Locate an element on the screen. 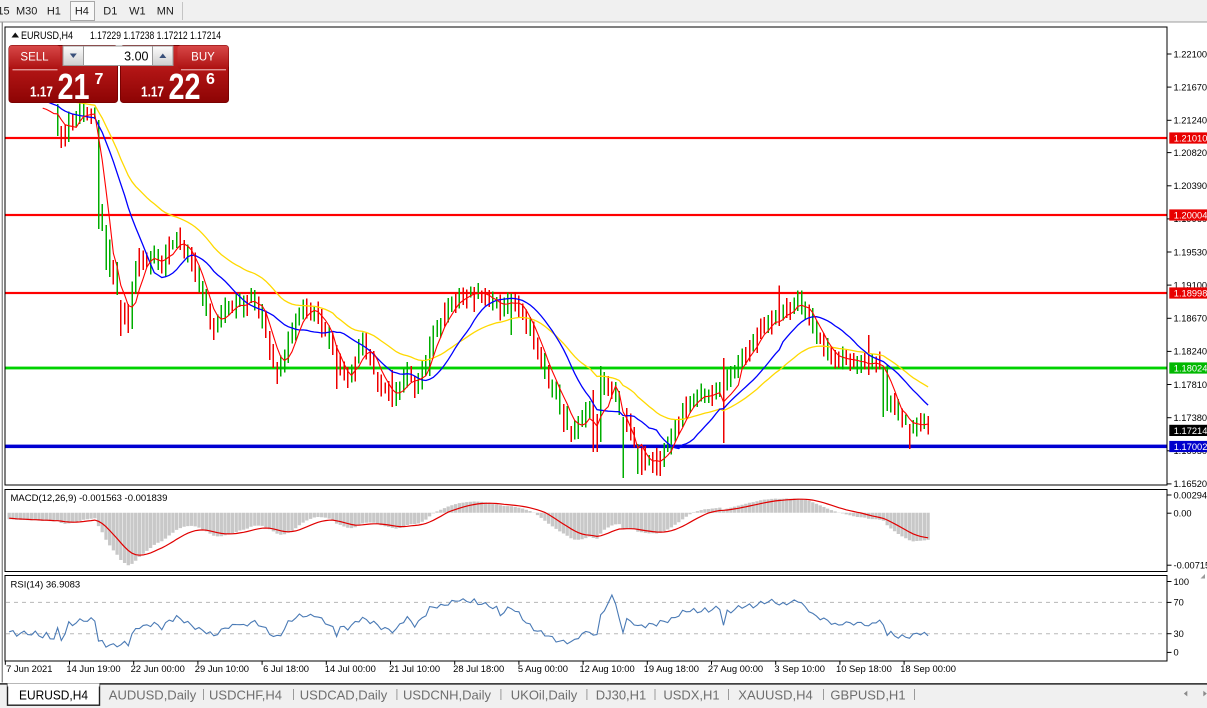  svg-text: 1.16520 is located at coordinates (1190, 484).